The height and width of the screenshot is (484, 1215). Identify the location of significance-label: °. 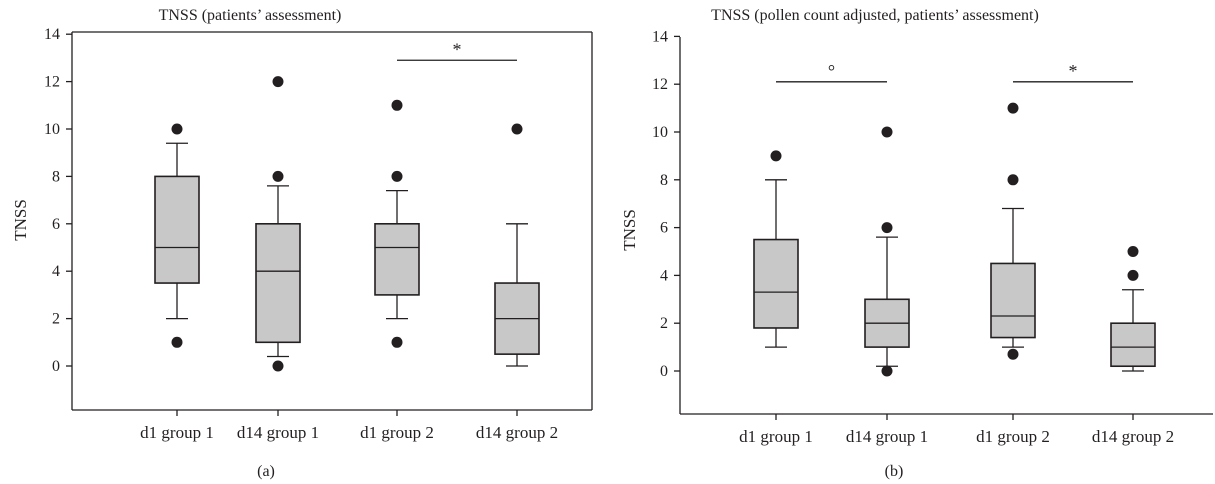
(831, 71).